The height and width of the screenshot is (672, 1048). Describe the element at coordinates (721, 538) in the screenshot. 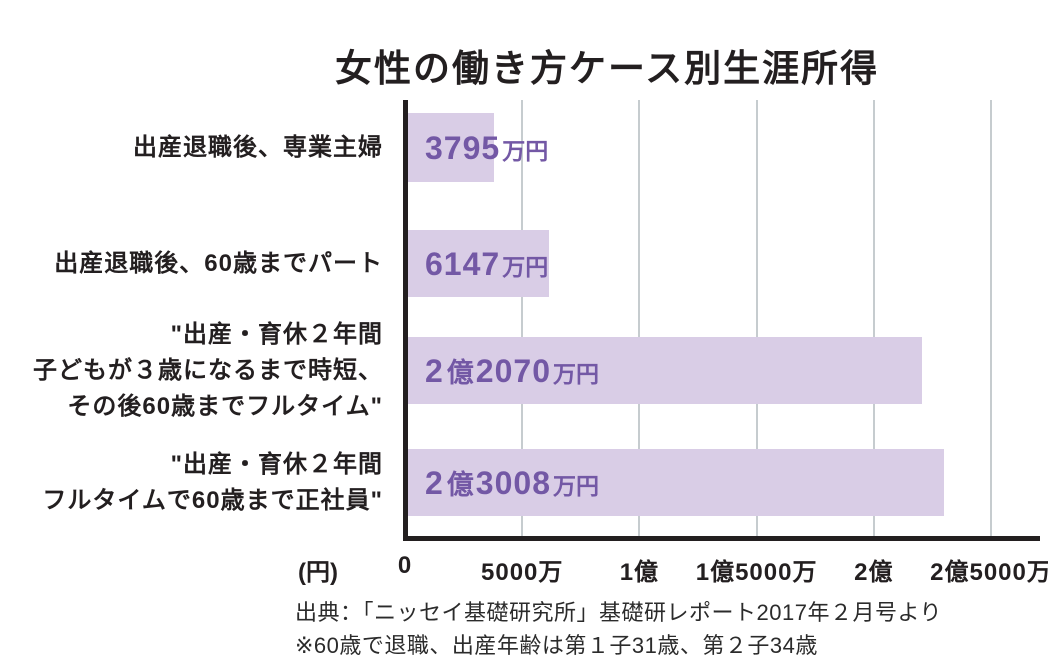

I see `x-axis-line` at that location.